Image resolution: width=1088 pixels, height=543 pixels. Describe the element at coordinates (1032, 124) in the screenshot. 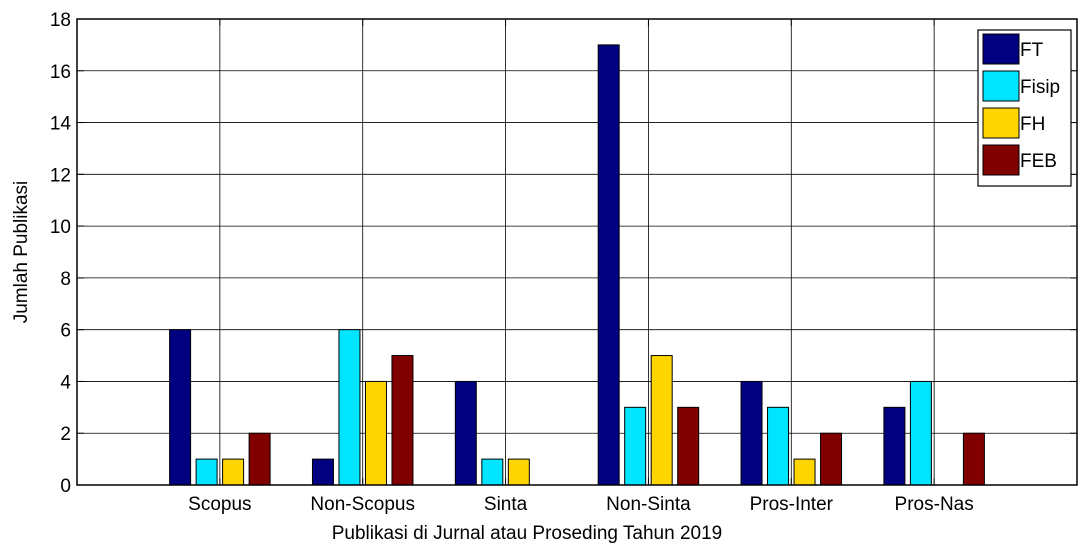

I see `legend-label-fh: FH` at that location.